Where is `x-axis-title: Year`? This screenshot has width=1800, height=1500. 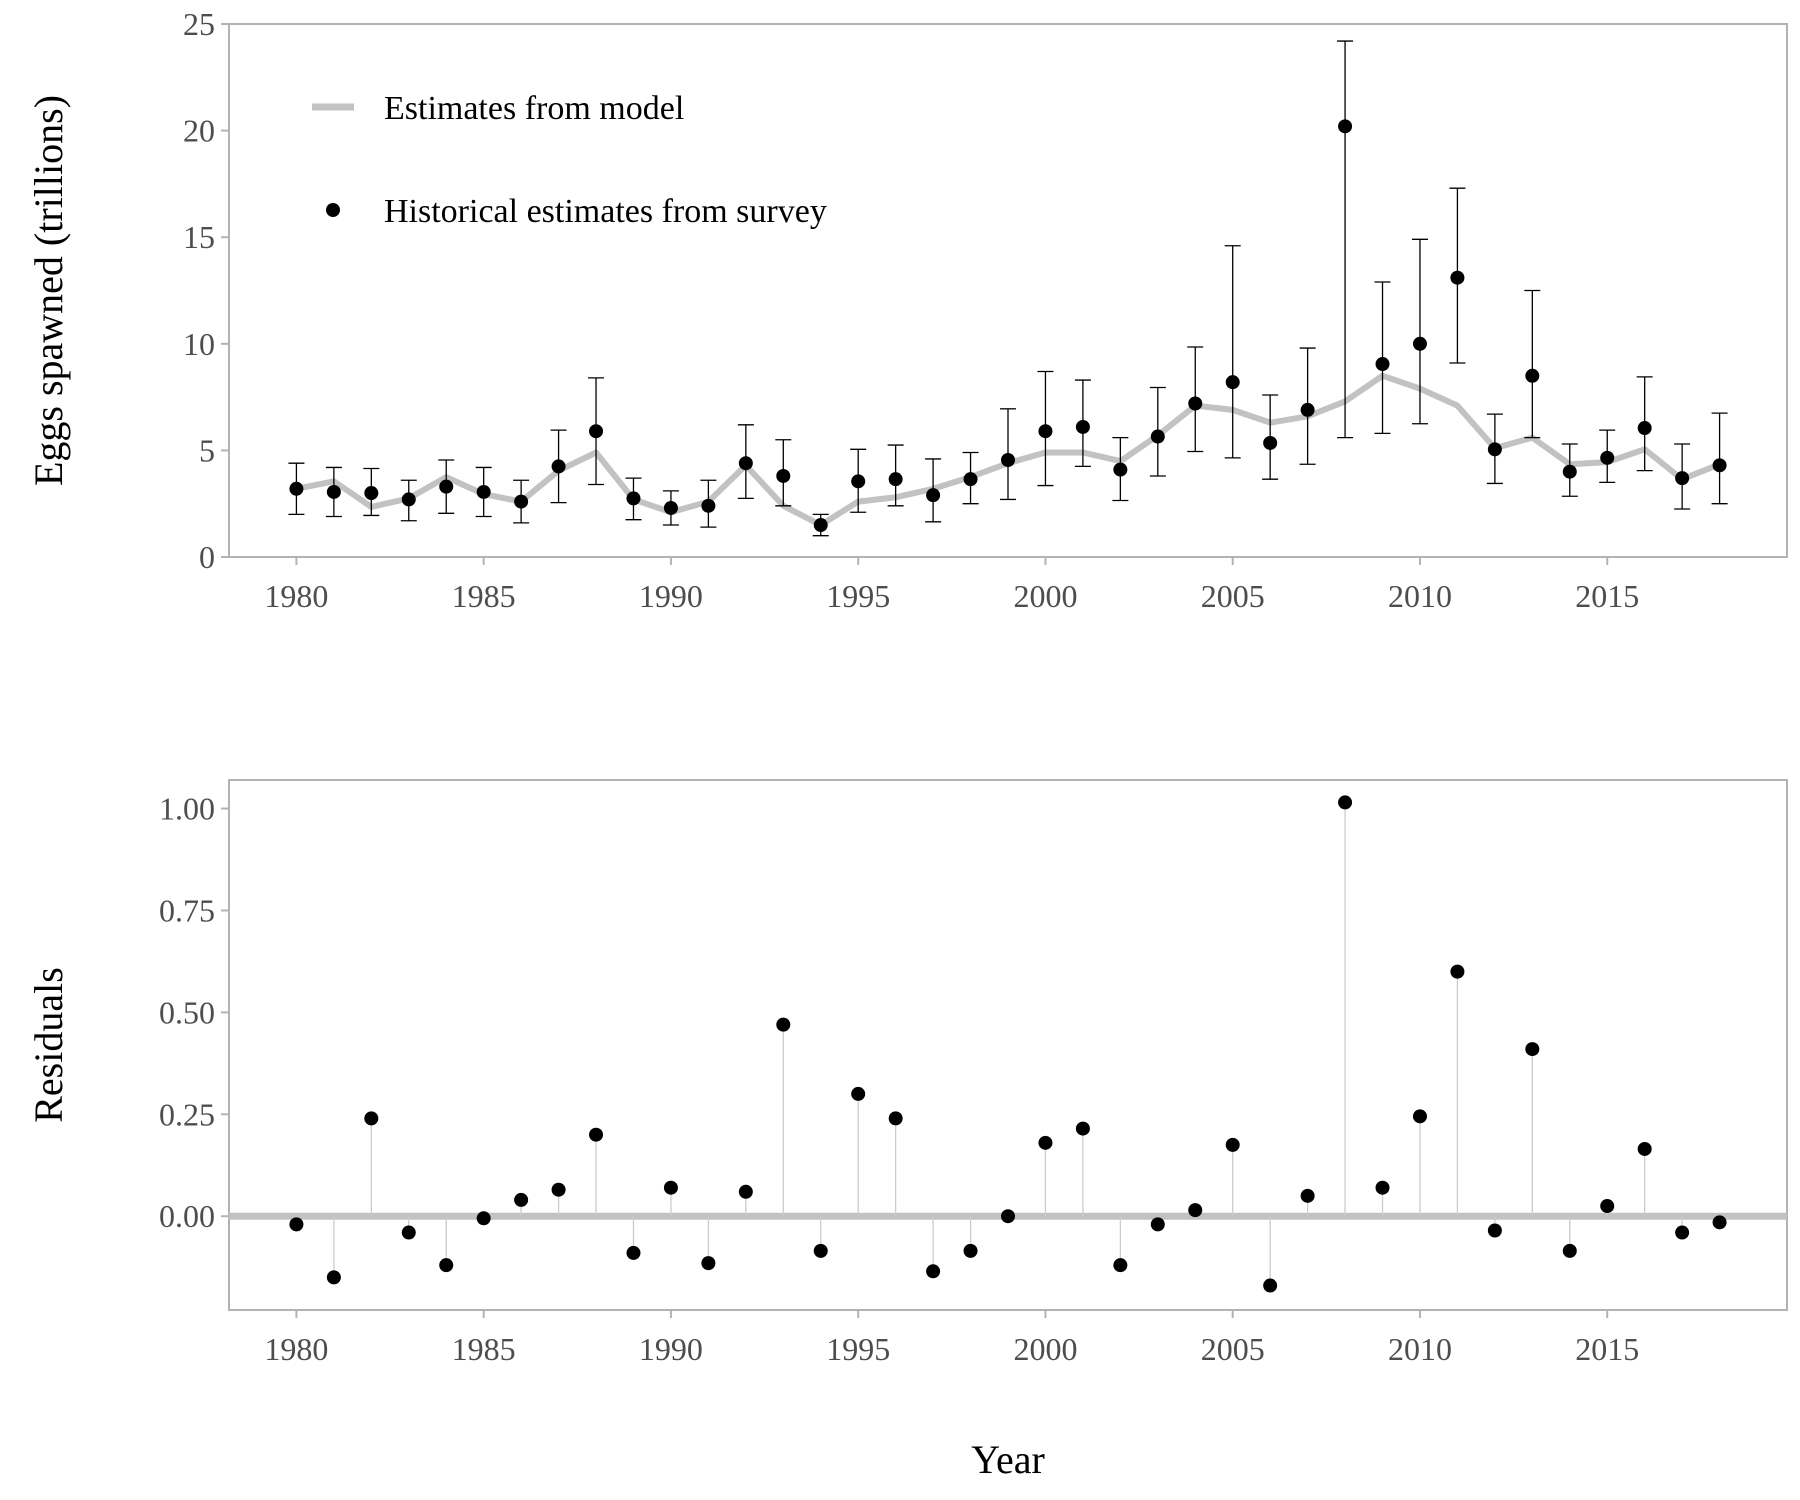
x-axis-title: Year is located at coordinates (1008, 1459).